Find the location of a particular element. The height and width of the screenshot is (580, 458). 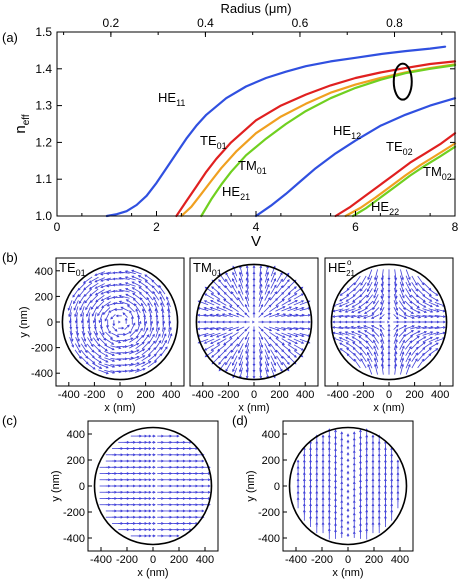

series-label-tm01: TM01 is located at coordinates (252, 167).